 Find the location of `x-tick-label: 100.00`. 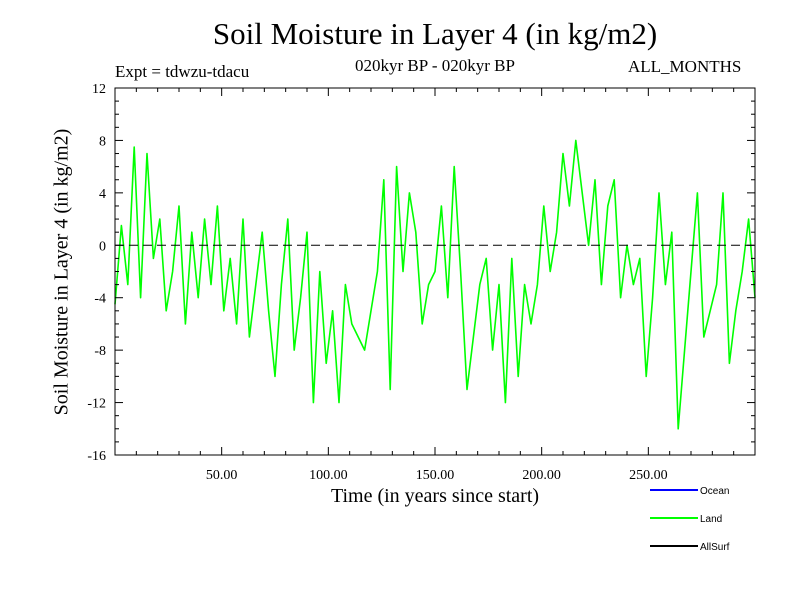

x-tick-label: 100.00 is located at coordinates (328, 475).